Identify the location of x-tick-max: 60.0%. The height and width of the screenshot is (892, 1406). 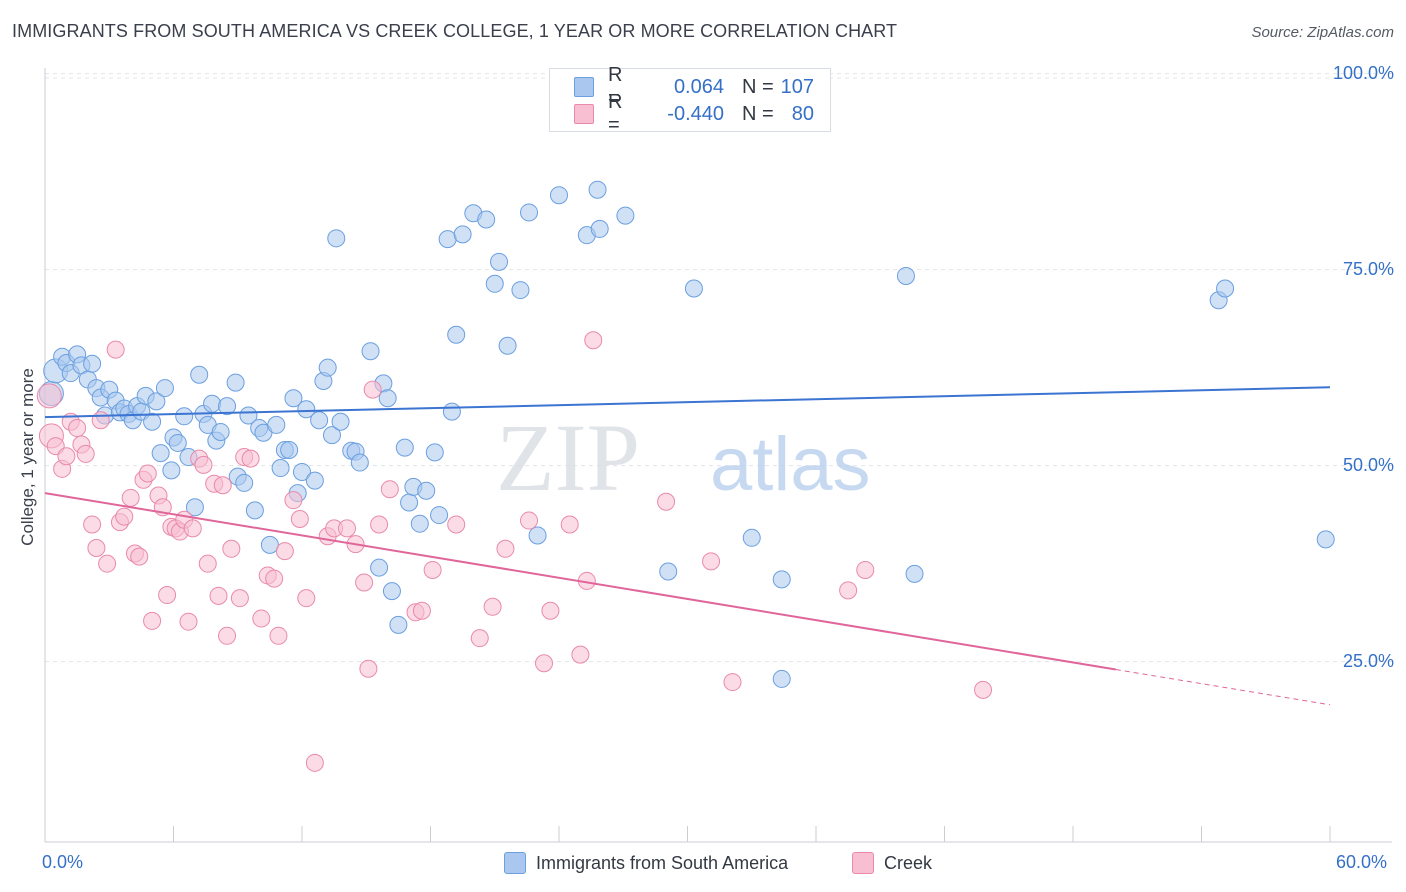
(1362, 862).